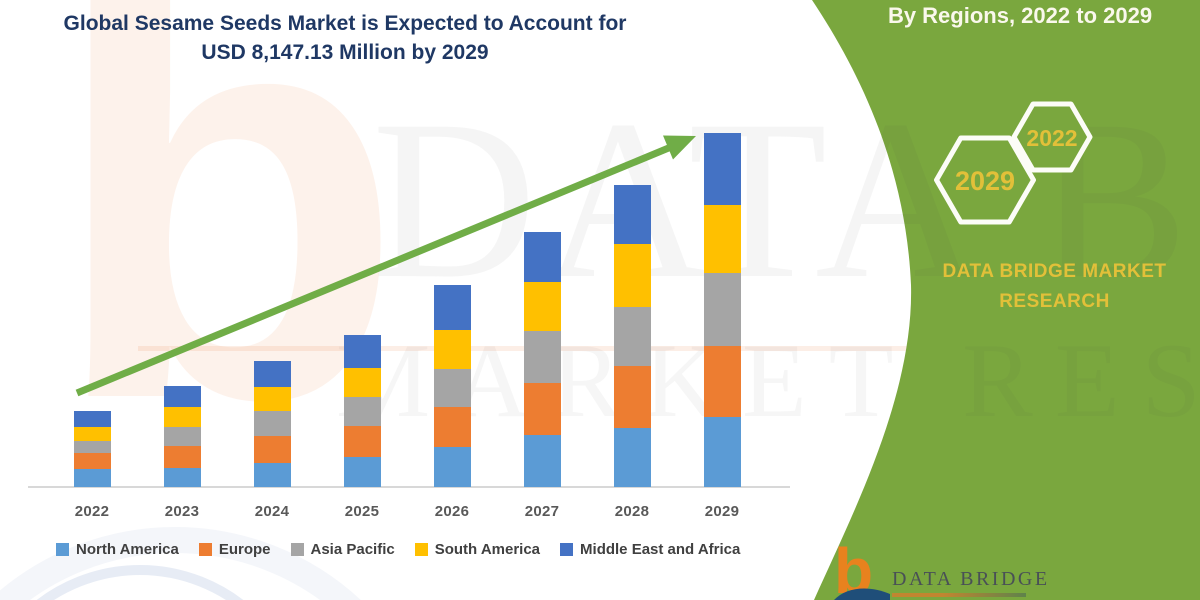 Image resolution: width=1200 pixels, height=600 pixels. What do you see at coordinates (722, 239) in the screenshot?
I see `bar-2029-segment-south-america` at bounding box center [722, 239].